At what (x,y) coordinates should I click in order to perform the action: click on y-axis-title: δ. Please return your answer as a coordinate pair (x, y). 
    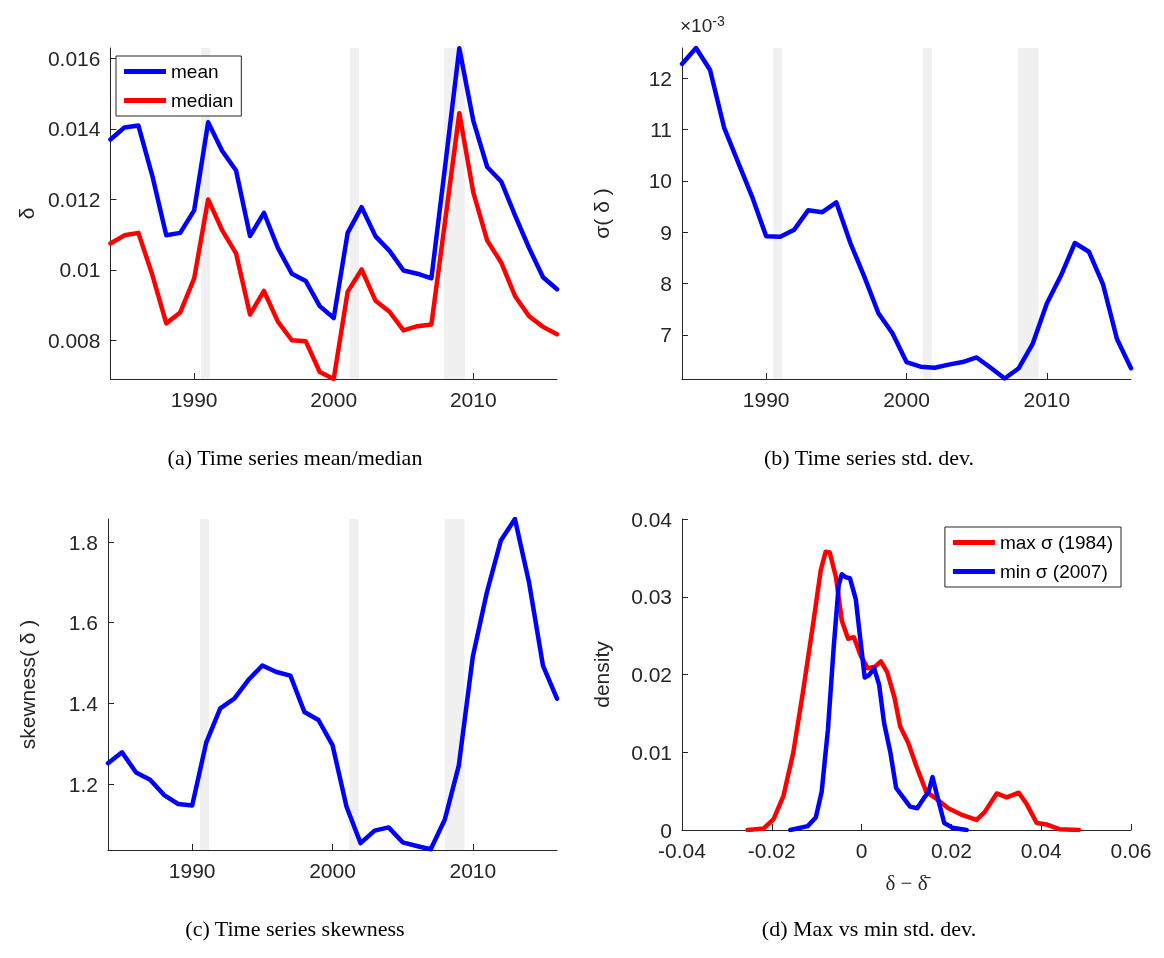
    Looking at the image, I should click on (26, 213).